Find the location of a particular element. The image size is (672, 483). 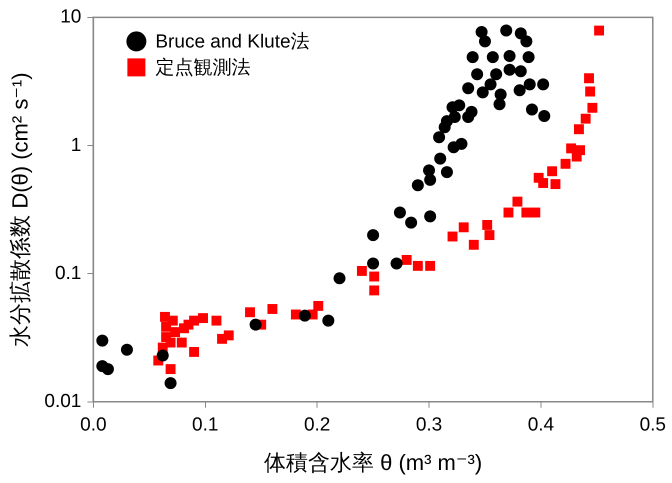

x-tick-label: 0.0 is located at coordinates (93, 425).